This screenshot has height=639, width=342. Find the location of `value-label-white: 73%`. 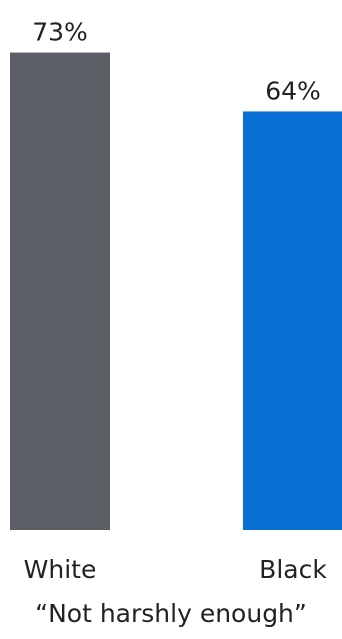

value-label-white: 73% is located at coordinates (60, 32).